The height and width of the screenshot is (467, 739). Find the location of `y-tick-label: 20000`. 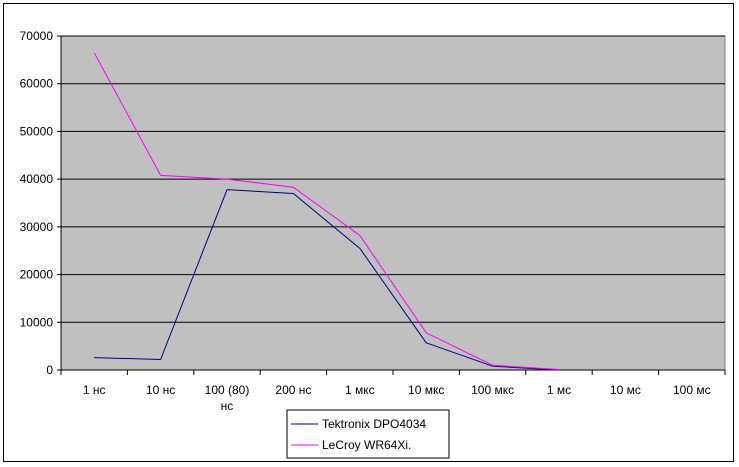

y-tick-label: 20000 is located at coordinates (37, 275).